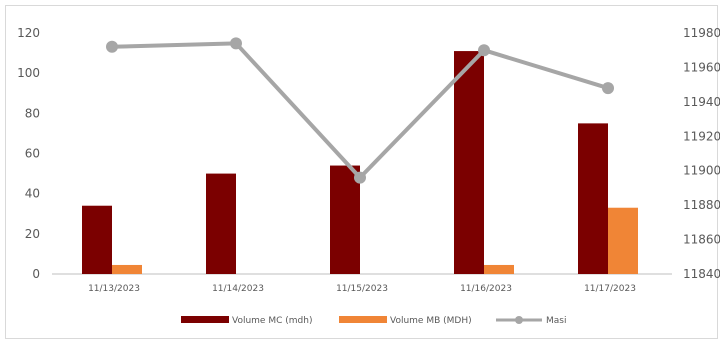  What do you see at coordinates (556, 321) in the screenshot?
I see `legend-label-masi: Masi` at bounding box center [556, 321].